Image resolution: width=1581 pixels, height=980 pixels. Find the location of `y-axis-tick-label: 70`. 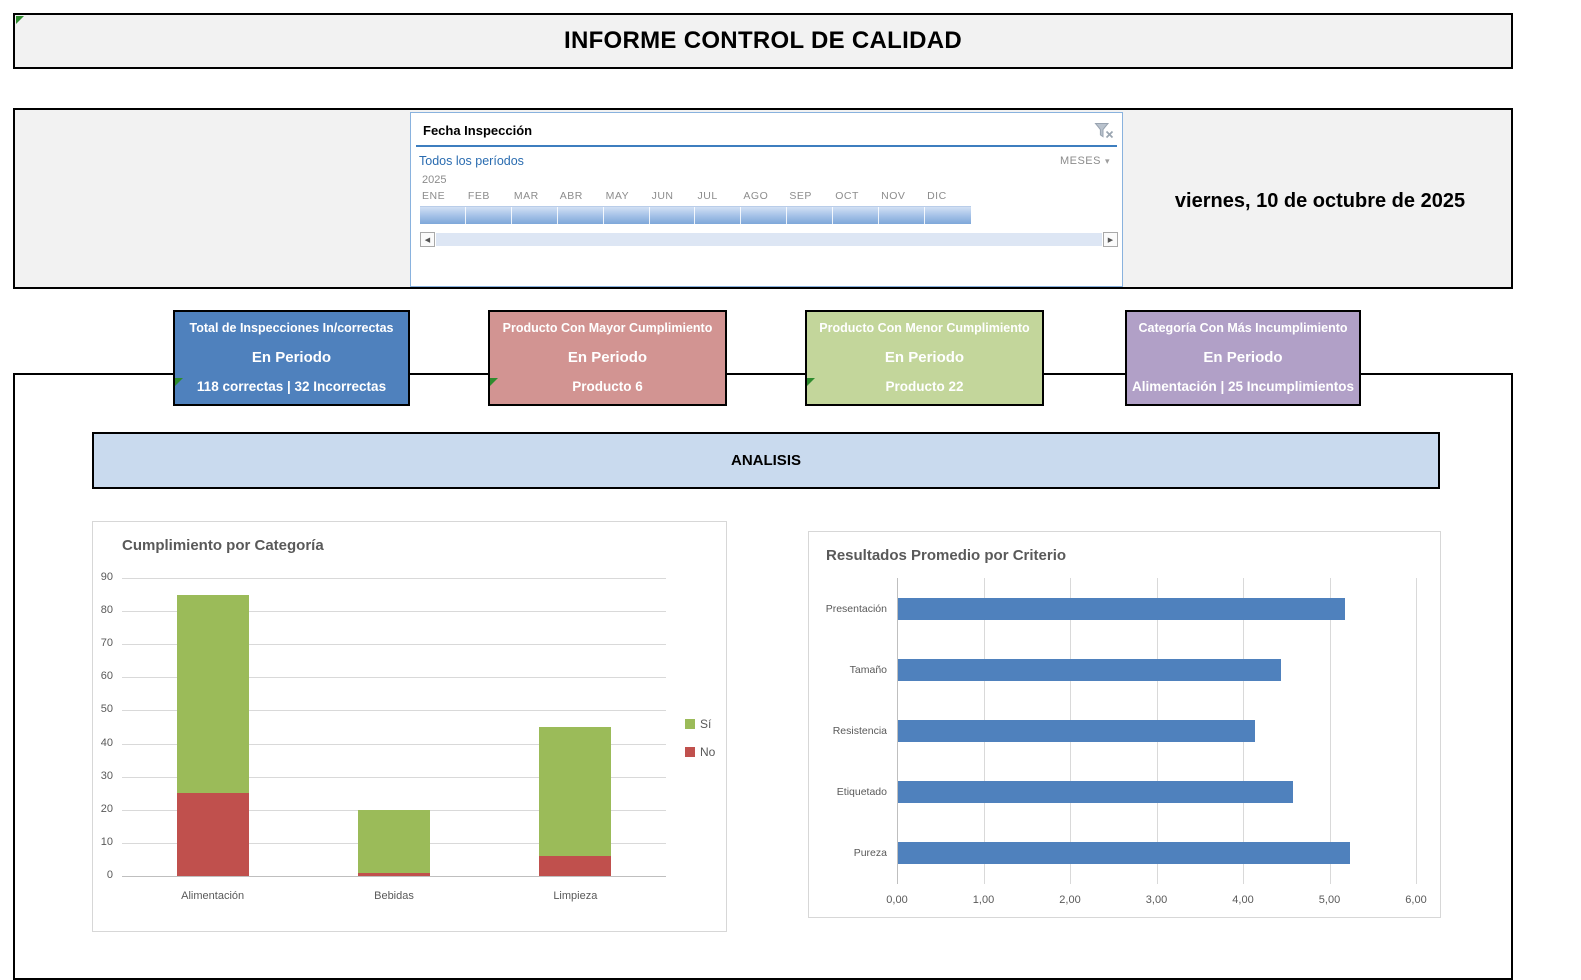

y-axis-tick-label: 70 is located at coordinates (106, 643).